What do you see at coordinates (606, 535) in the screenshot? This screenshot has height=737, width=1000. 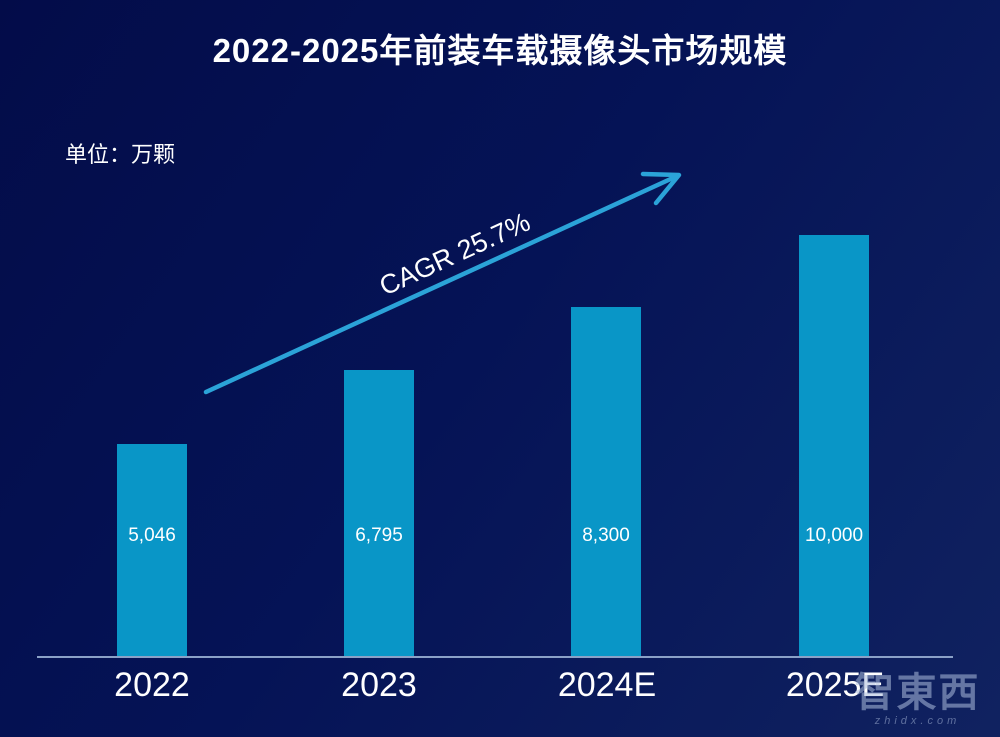 I see `value-label-2024e: 8,300` at bounding box center [606, 535].